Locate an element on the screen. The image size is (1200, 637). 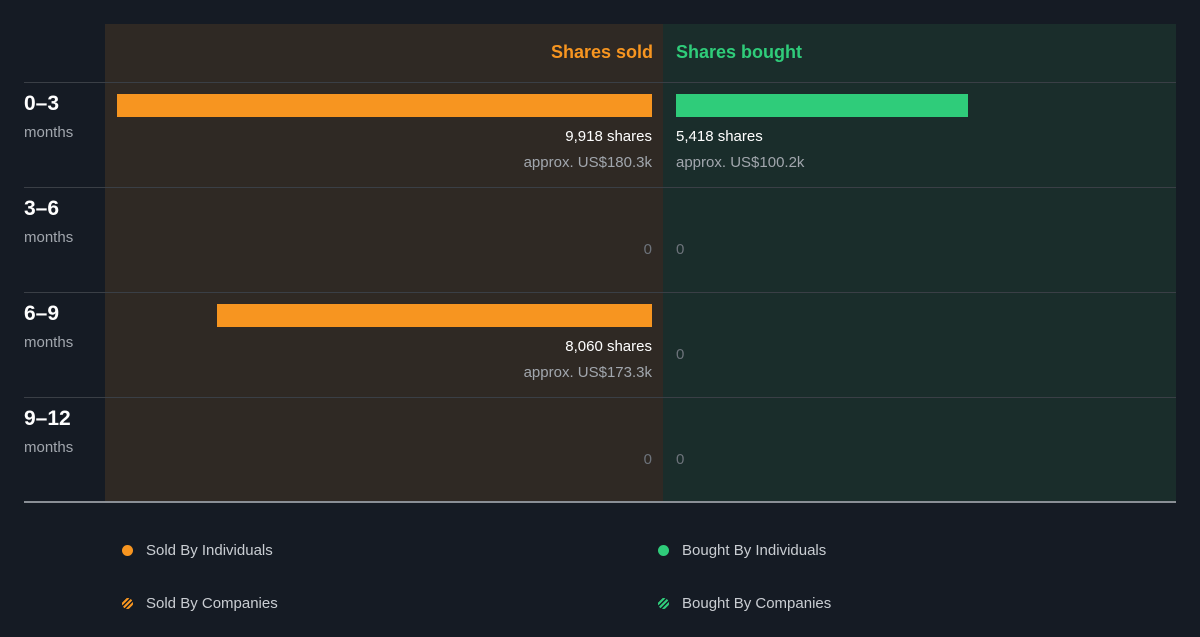
row-label: 0–3 months is located at coordinates (64, 117).